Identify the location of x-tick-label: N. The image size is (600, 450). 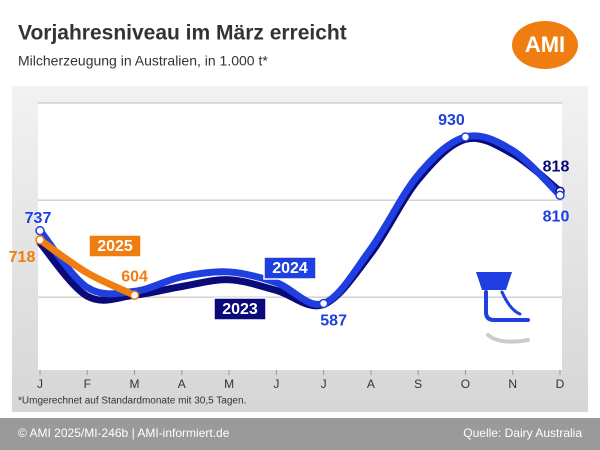
(512, 384).